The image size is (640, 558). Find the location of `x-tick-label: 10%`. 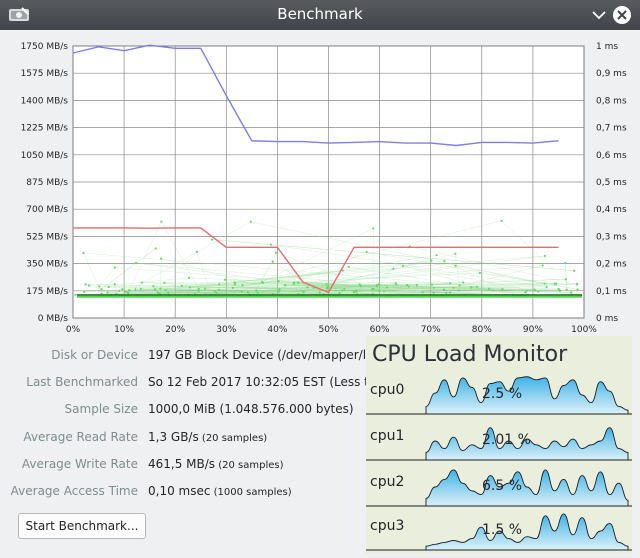

x-tick-label: 10% is located at coordinates (124, 330).